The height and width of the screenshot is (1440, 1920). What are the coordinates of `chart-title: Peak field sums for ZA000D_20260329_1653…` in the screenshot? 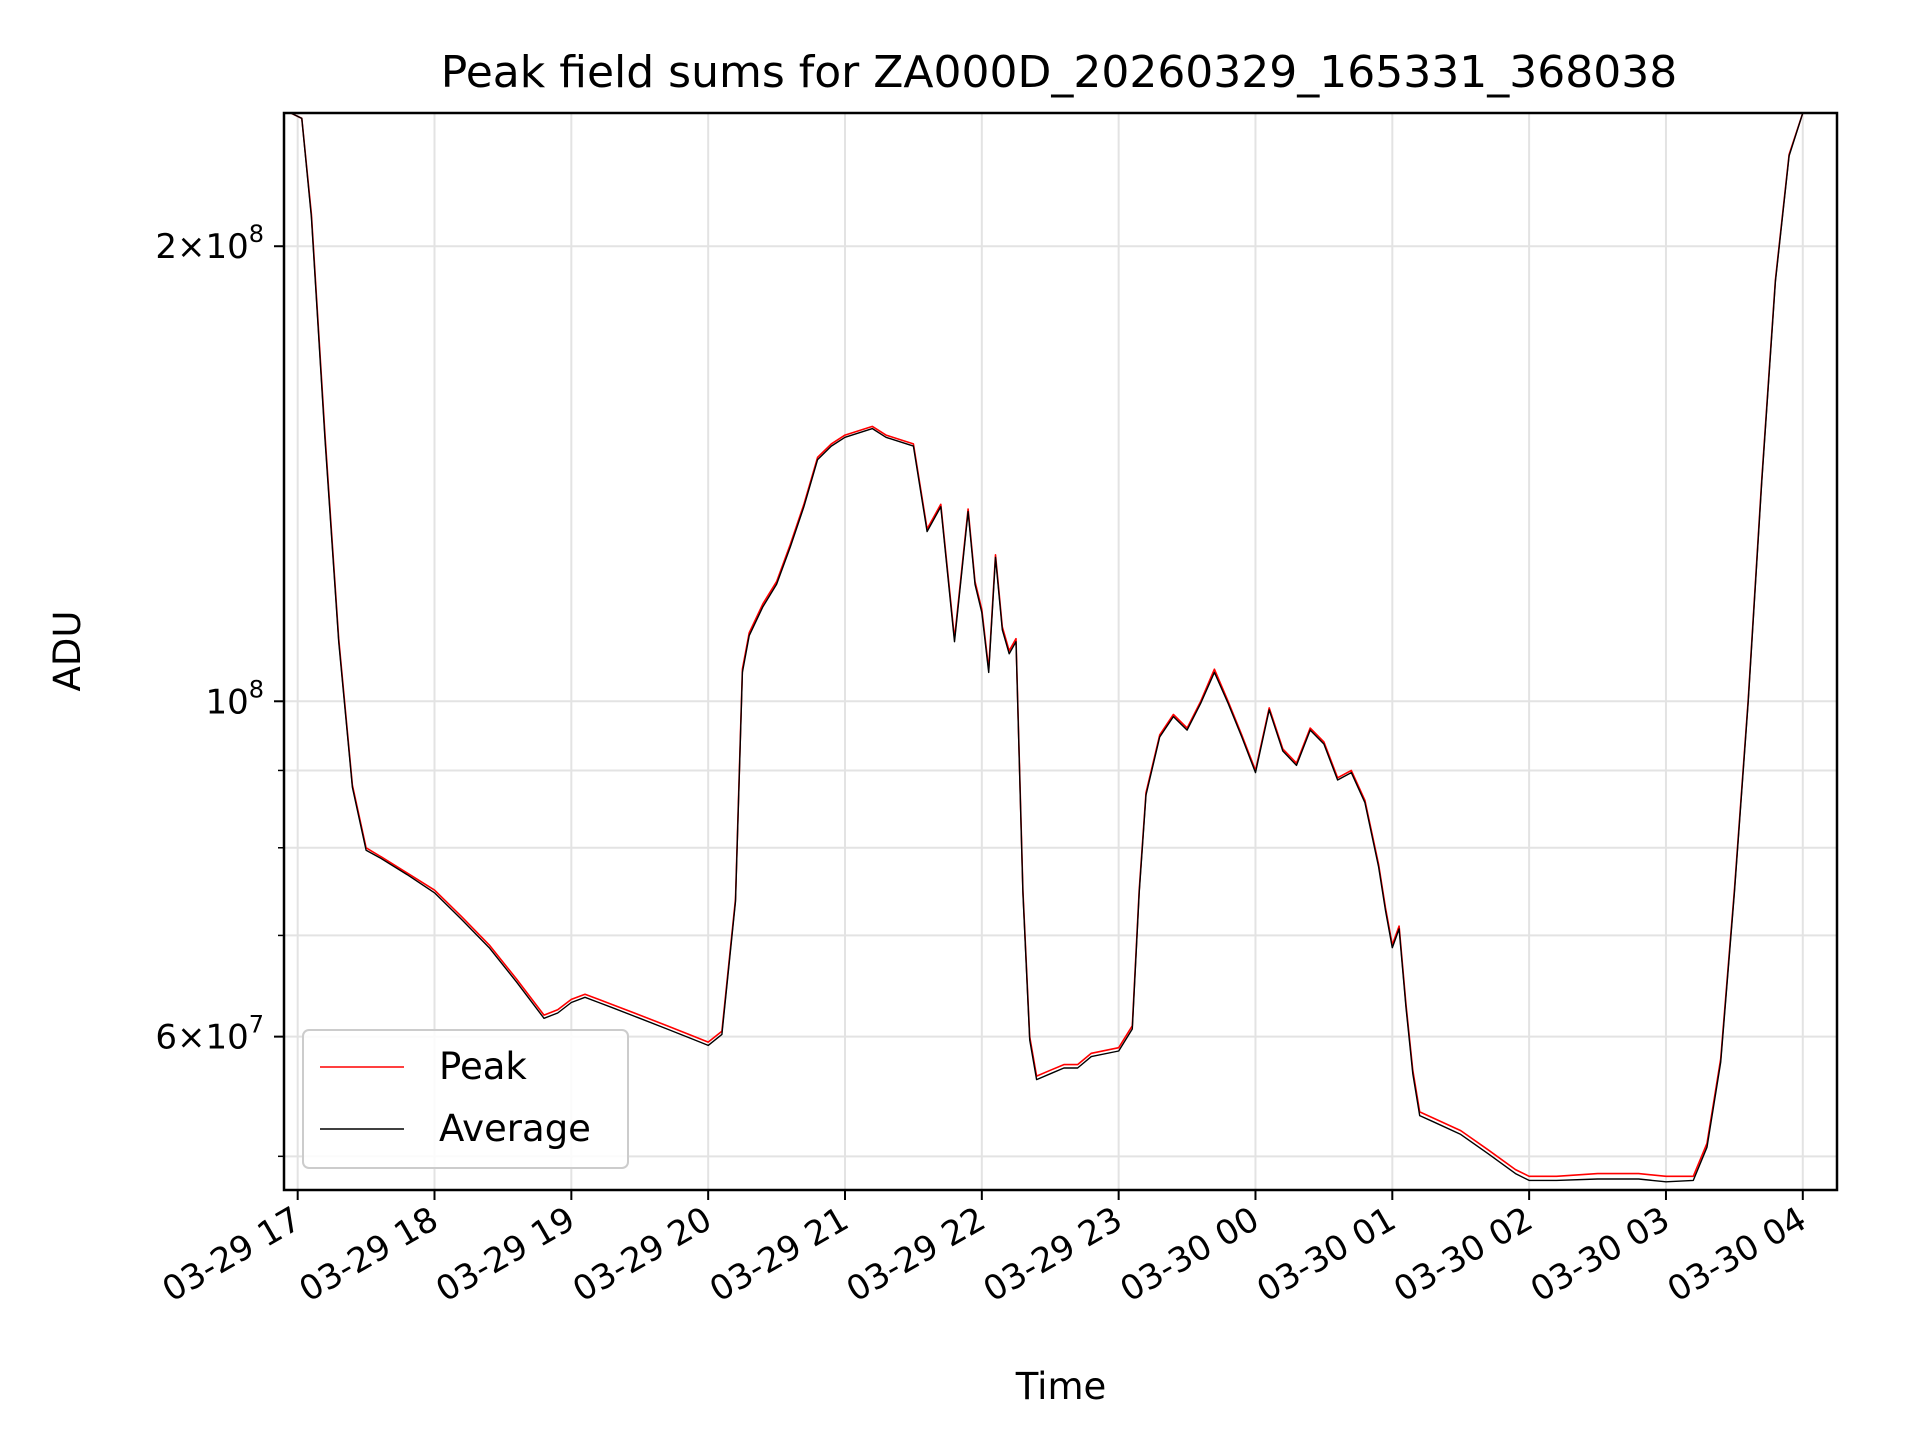 It's located at (1059, 72).